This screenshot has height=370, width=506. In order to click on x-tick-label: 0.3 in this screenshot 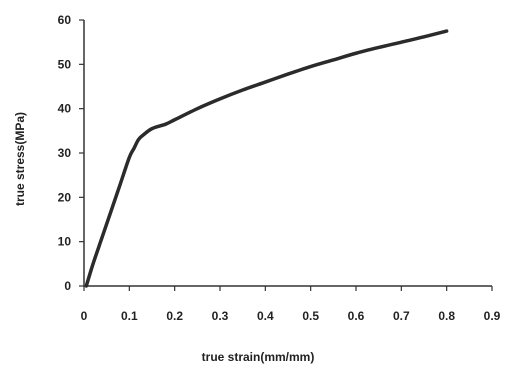, I will do `click(220, 316)`.